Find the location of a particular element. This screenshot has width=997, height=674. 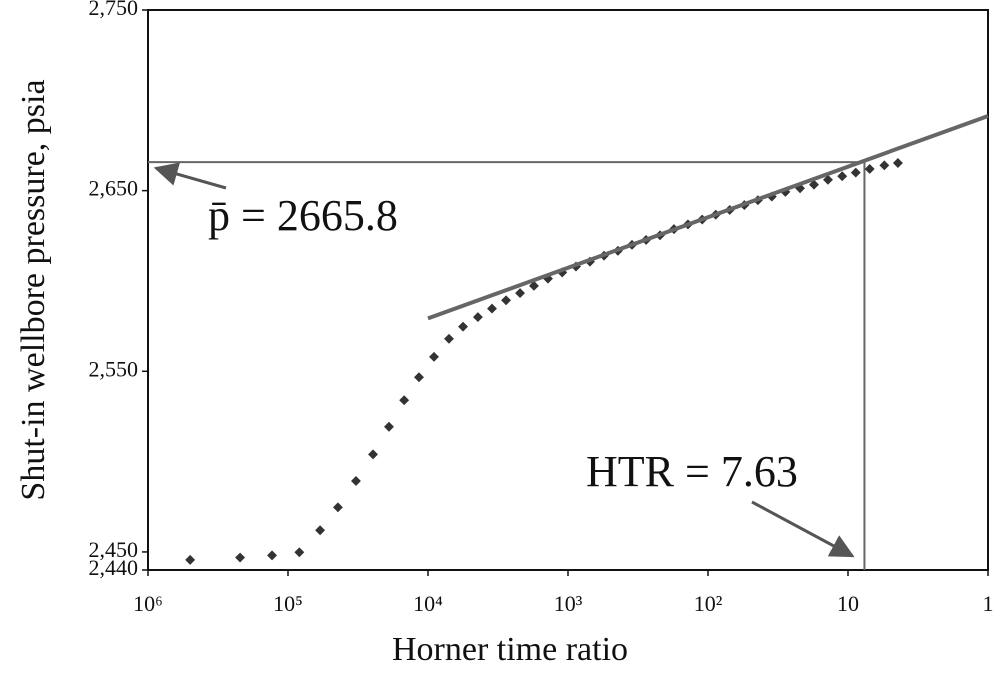

x-tick-label: 10³ is located at coordinates (568, 603).